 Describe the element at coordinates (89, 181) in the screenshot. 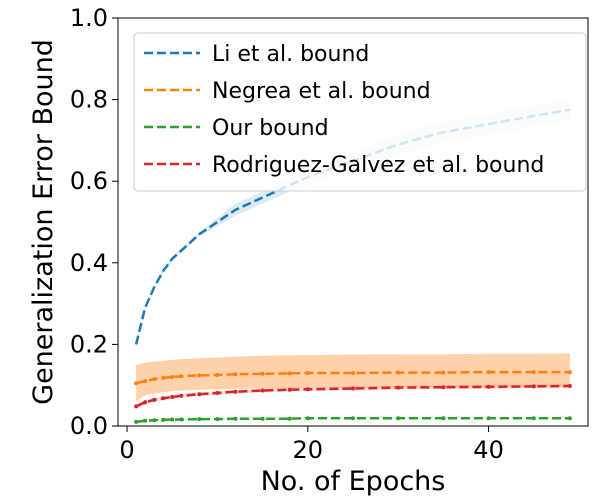

I see `y-tick-label: 0.6` at that location.